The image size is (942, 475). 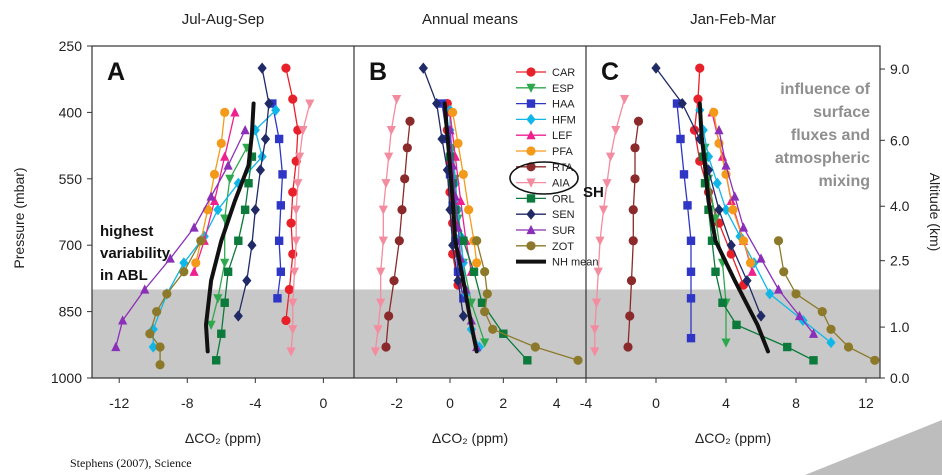 I want to click on series-nh-mean-B, so click(x=460, y=227).